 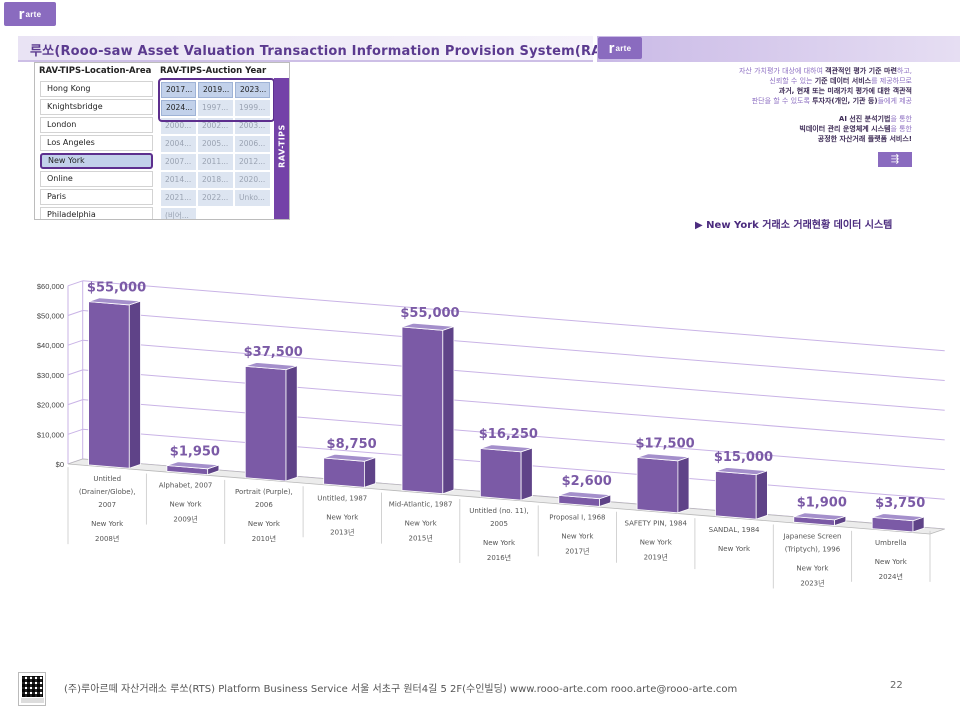 I want to click on description-text: 자산 가치평가 대상에 대하여, so click(x=782, y=71).